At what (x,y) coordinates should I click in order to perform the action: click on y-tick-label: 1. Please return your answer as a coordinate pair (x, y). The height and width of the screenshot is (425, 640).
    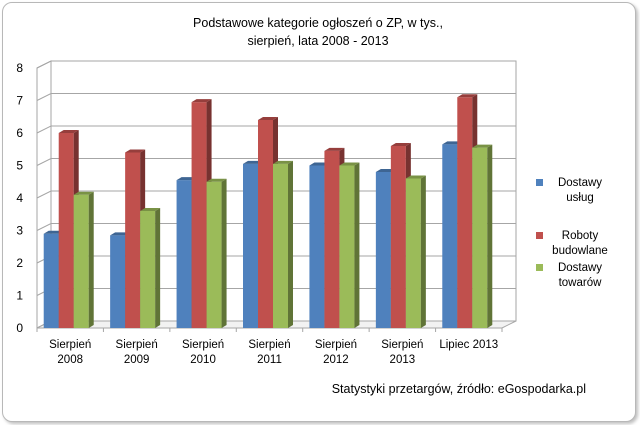
    Looking at the image, I should click on (19, 296).